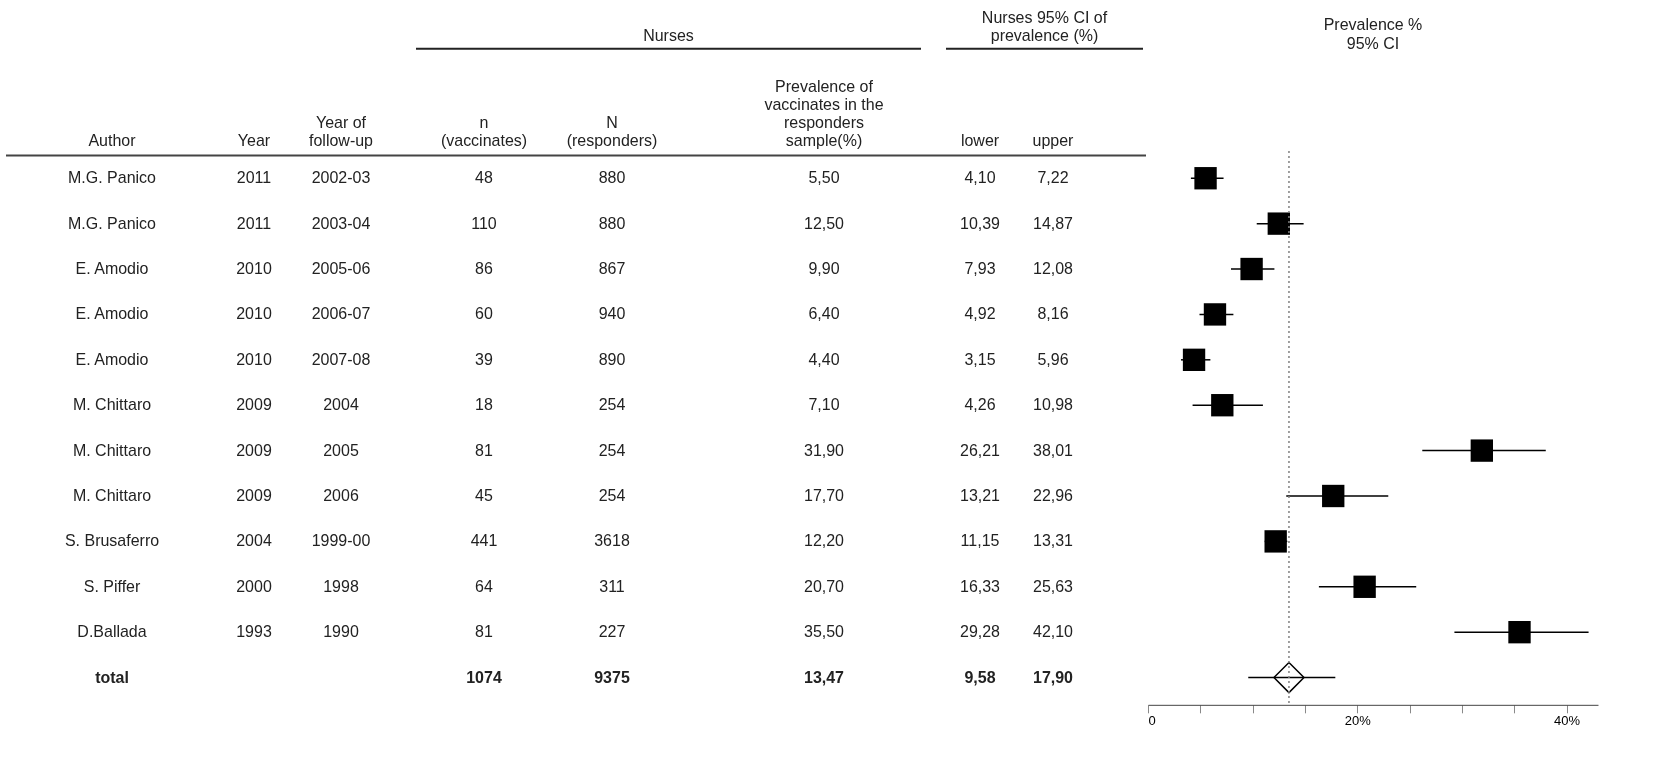  What do you see at coordinates (341, 586) in the screenshot?
I see `text: 1998` at bounding box center [341, 586].